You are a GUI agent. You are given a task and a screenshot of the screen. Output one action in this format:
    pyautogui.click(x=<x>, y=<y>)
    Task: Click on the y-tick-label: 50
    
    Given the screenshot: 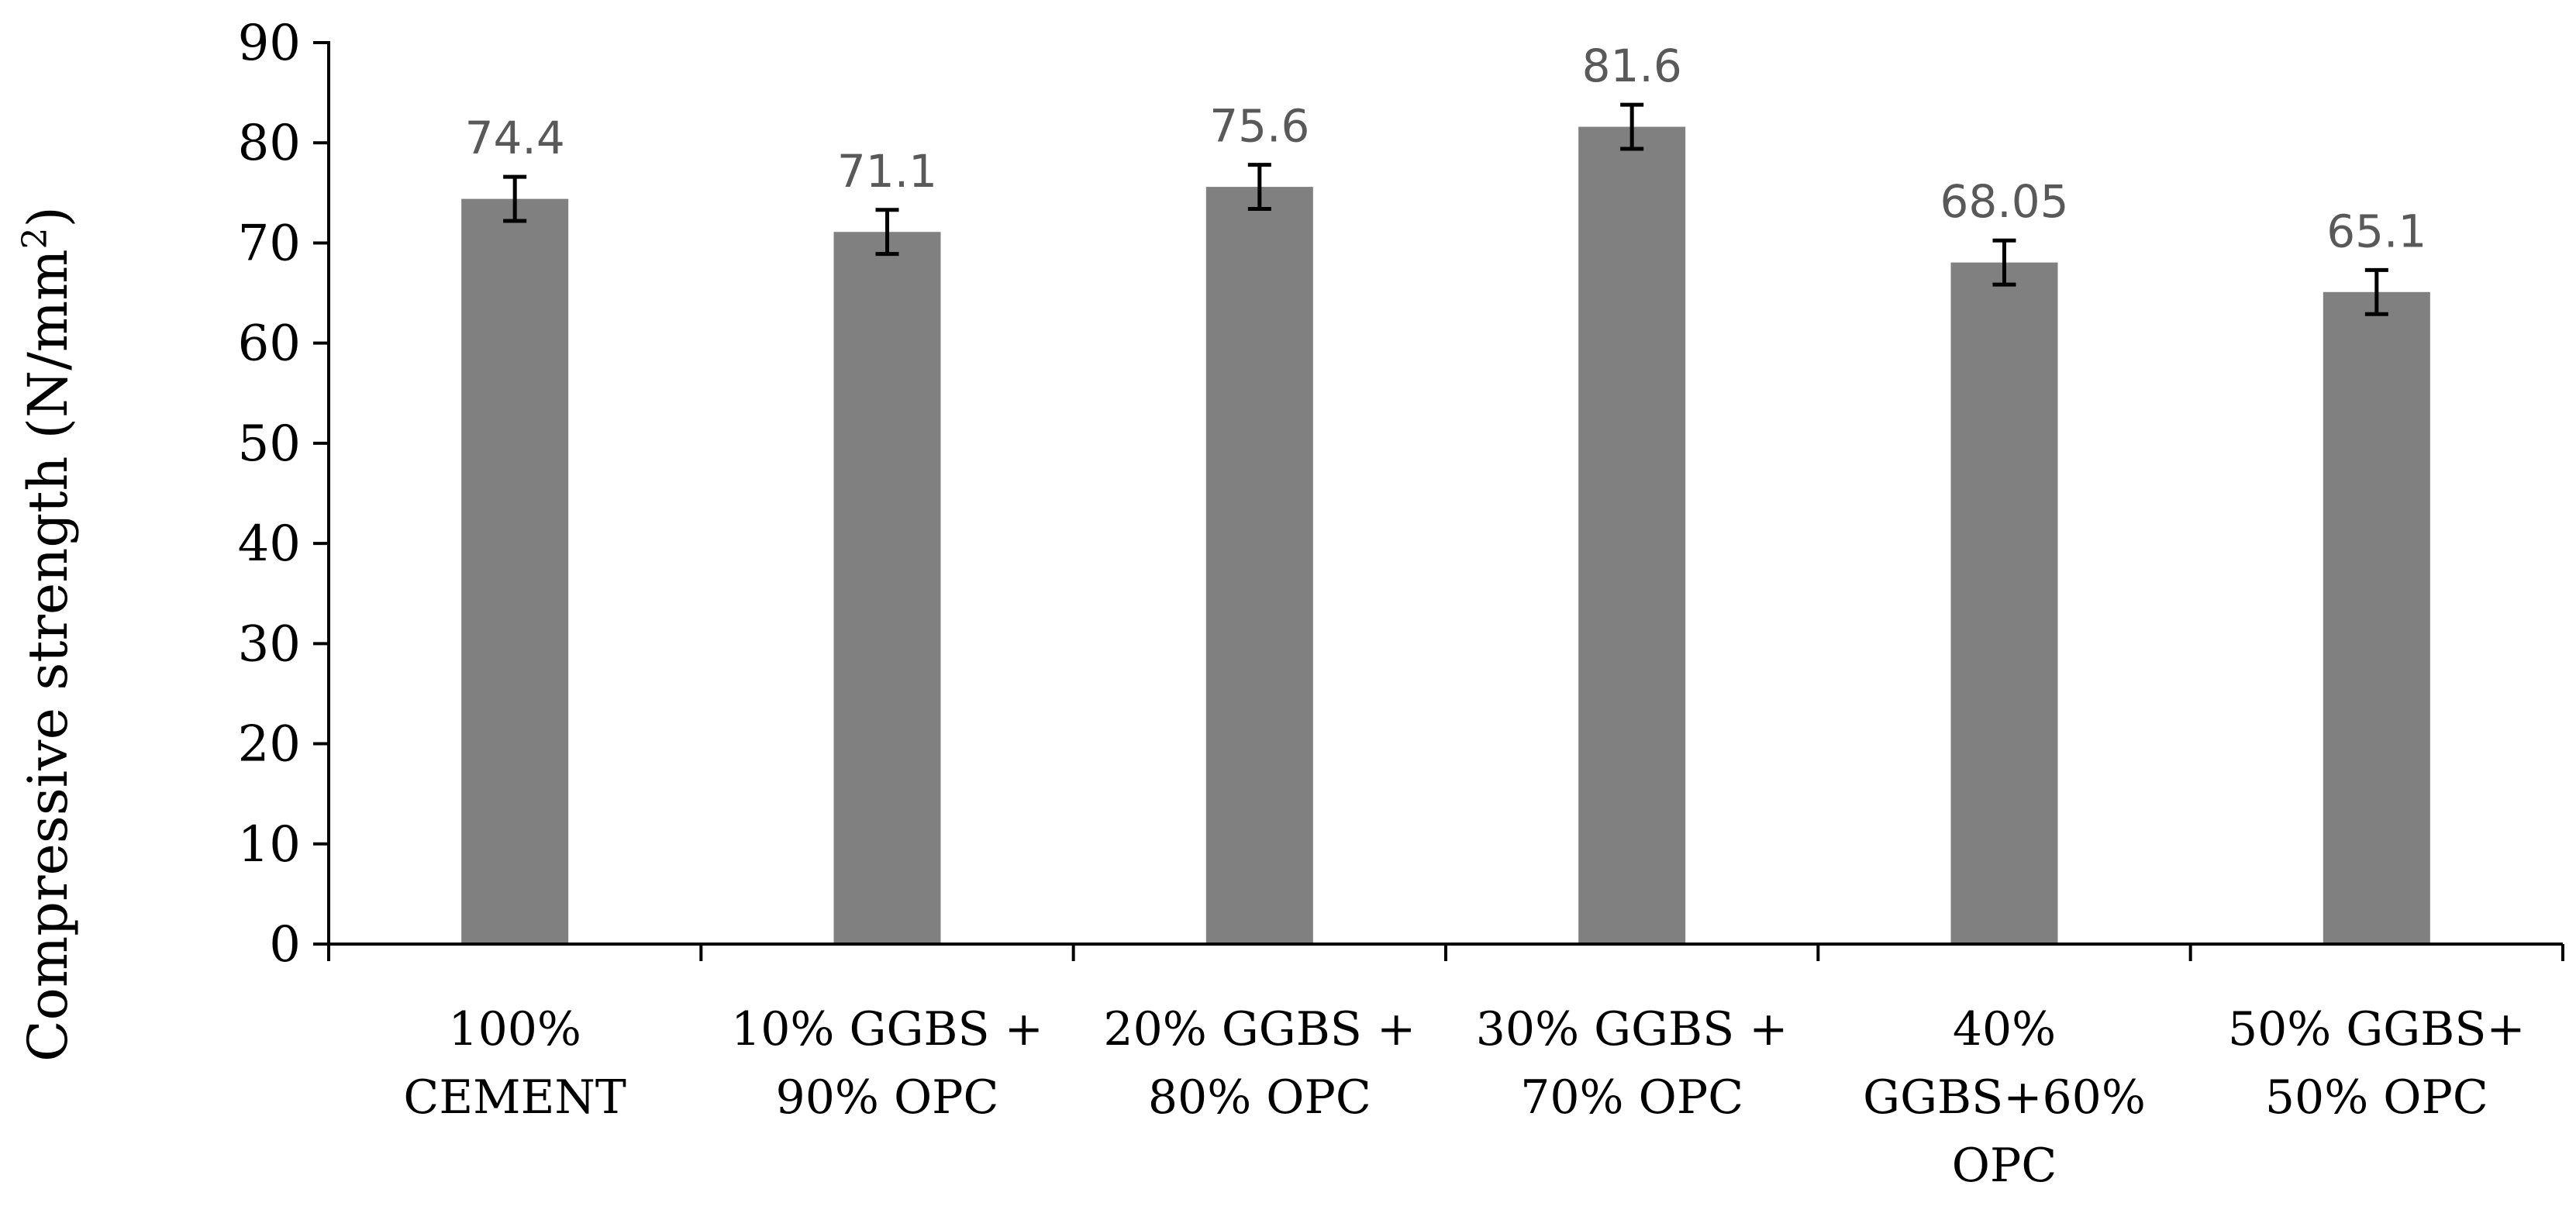 What is the action you would take?
    pyautogui.click(x=269, y=444)
    